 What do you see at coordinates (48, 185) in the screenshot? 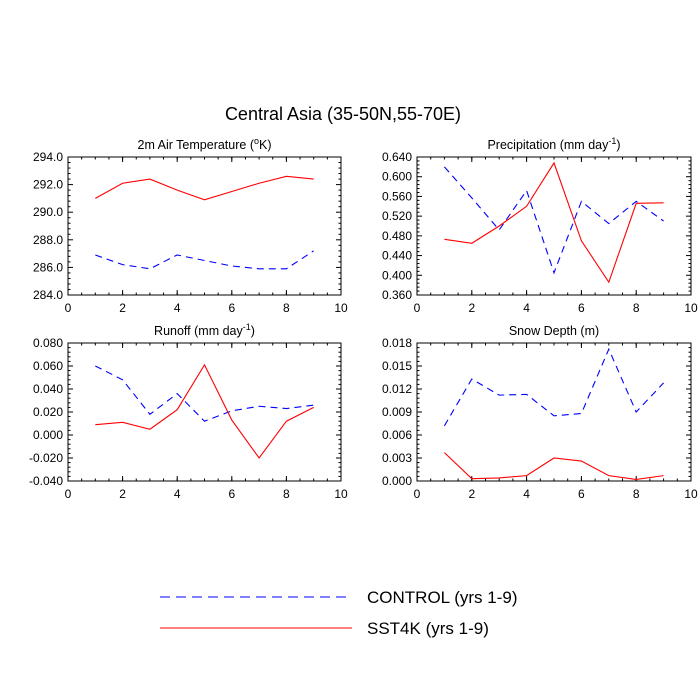
I see `y-tick-label: 292.0` at bounding box center [48, 185].